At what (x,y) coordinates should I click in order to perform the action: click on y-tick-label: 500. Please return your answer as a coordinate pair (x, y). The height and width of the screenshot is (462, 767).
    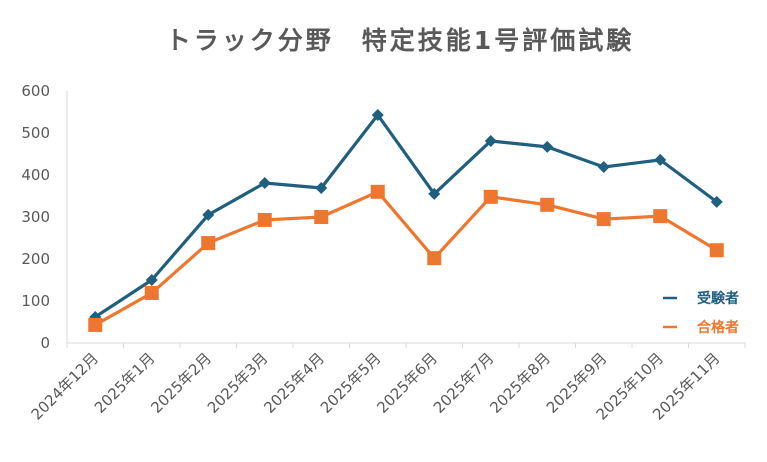
    Looking at the image, I should click on (35, 133).